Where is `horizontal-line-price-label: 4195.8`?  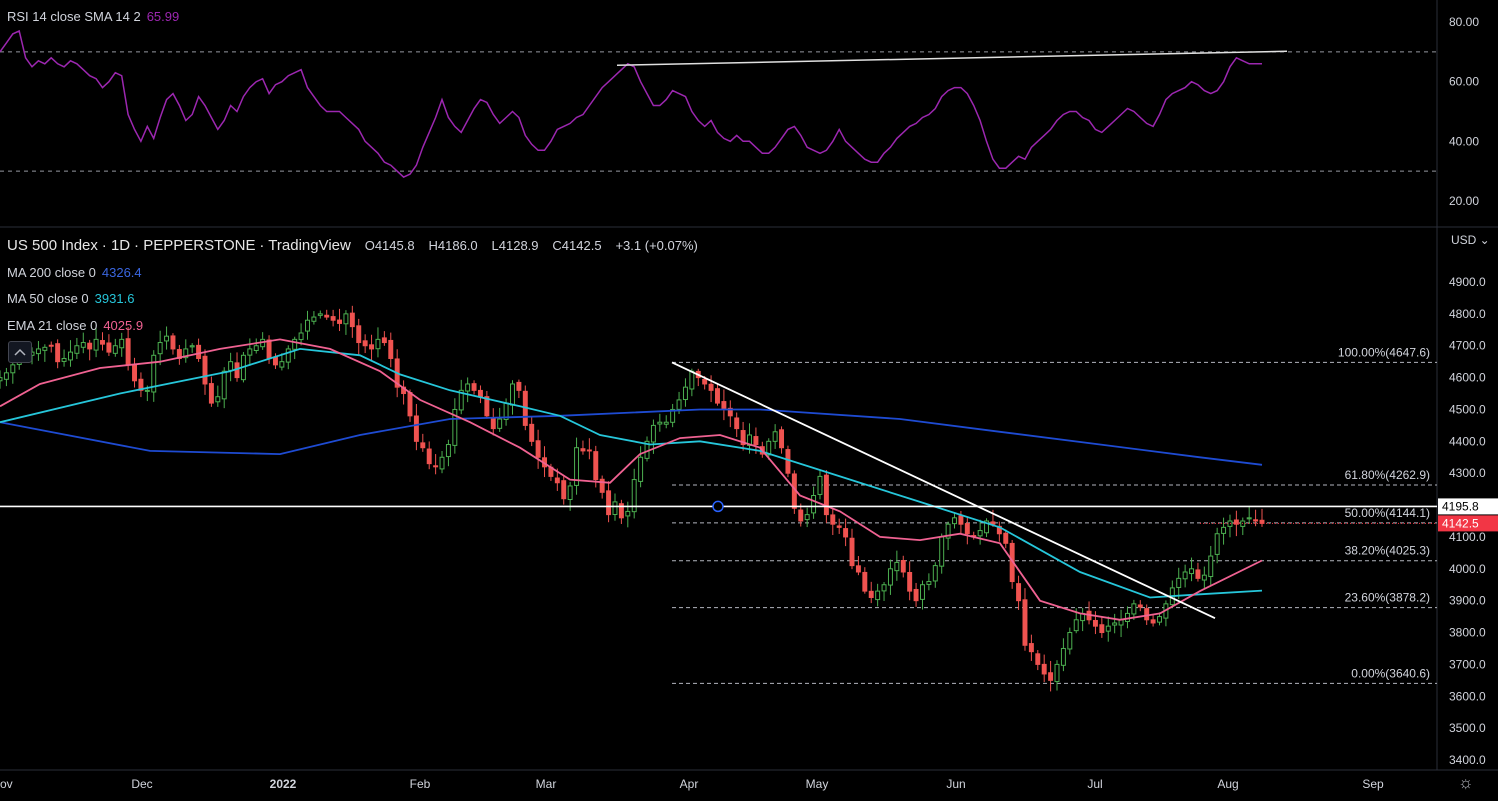
horizontal-line-price-label: 4195.8 is located at coordinates (1460, 506).